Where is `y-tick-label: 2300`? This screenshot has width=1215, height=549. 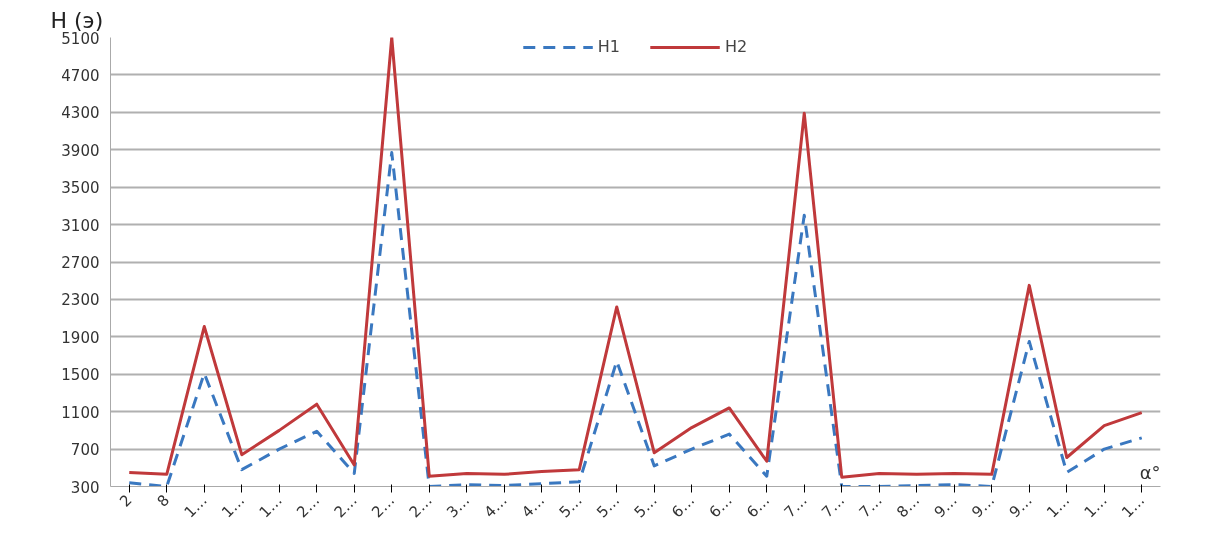 y-tick-label: 2300 is located at coordinates (80, 300).